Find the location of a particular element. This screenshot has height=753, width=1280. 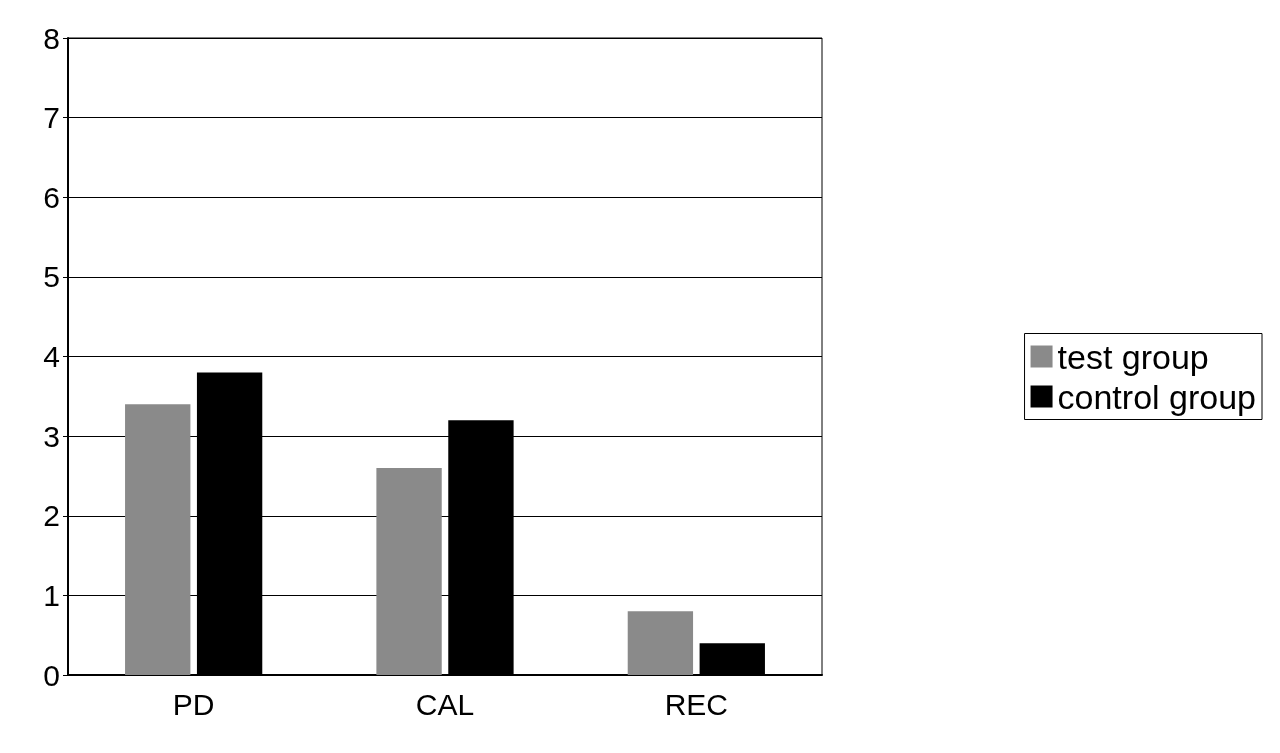

x-tick-label: REC is located at coordinates (696, 704).